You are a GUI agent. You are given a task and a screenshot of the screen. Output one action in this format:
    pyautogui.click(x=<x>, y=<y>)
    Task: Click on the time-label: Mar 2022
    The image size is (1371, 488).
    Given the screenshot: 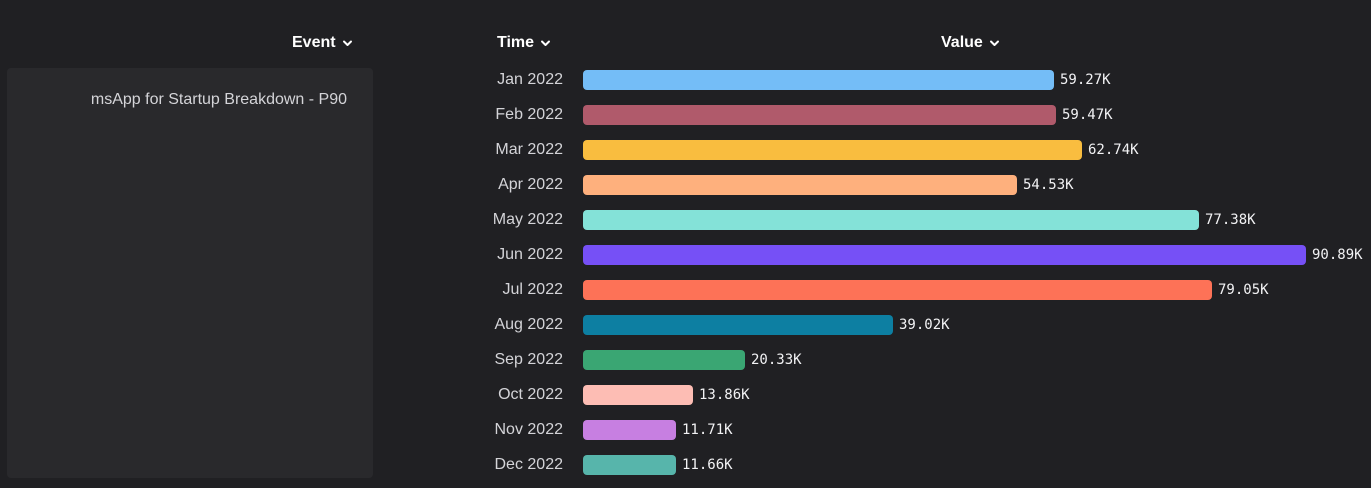 What is the action you would take?
    pyautogui.click(x=529, y=149)
    